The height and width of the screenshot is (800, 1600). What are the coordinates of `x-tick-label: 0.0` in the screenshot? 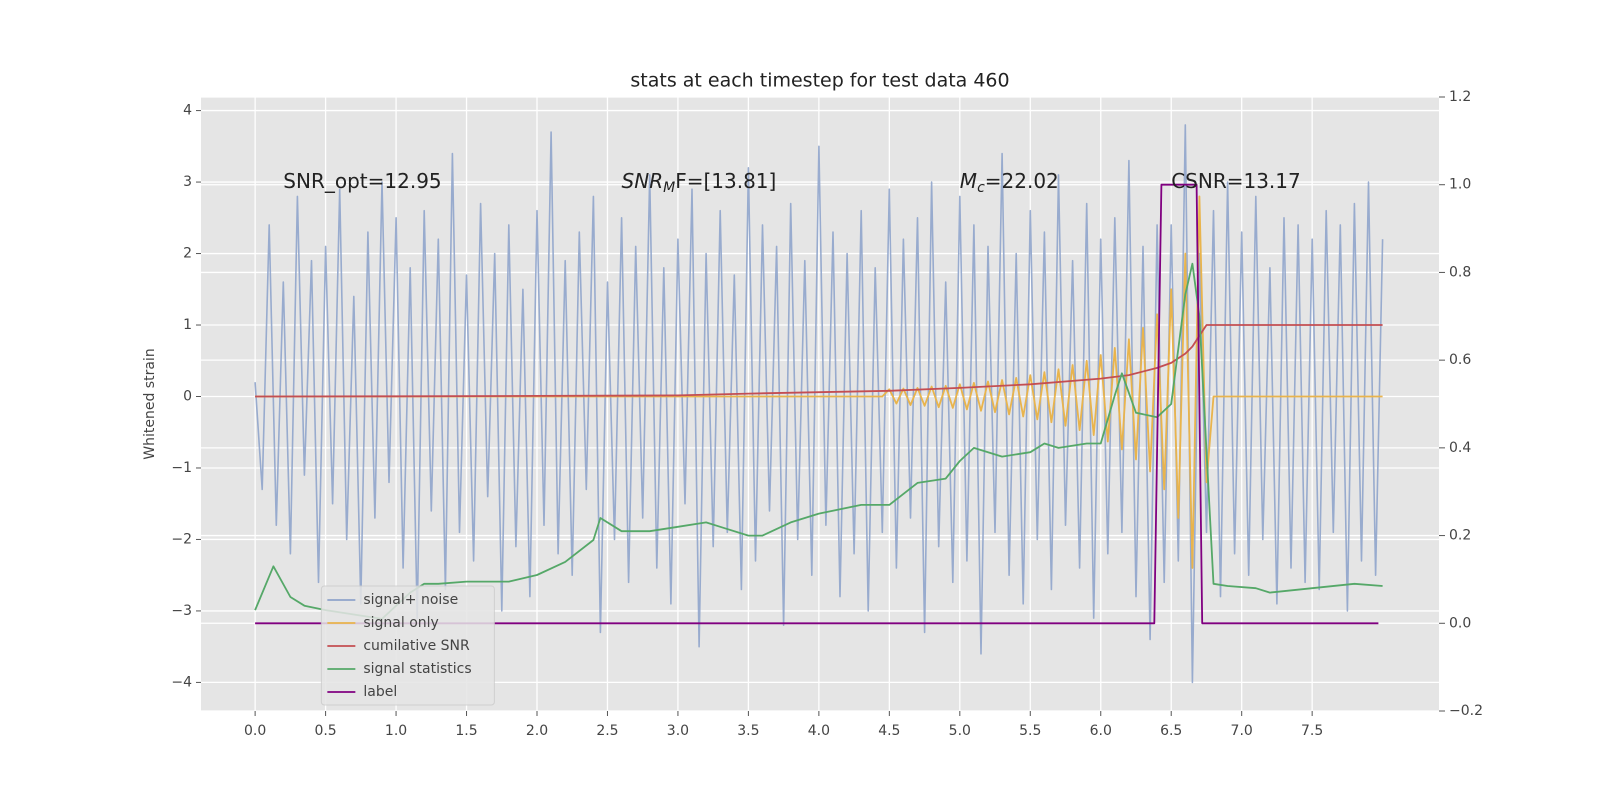 It's located at (255, 731).